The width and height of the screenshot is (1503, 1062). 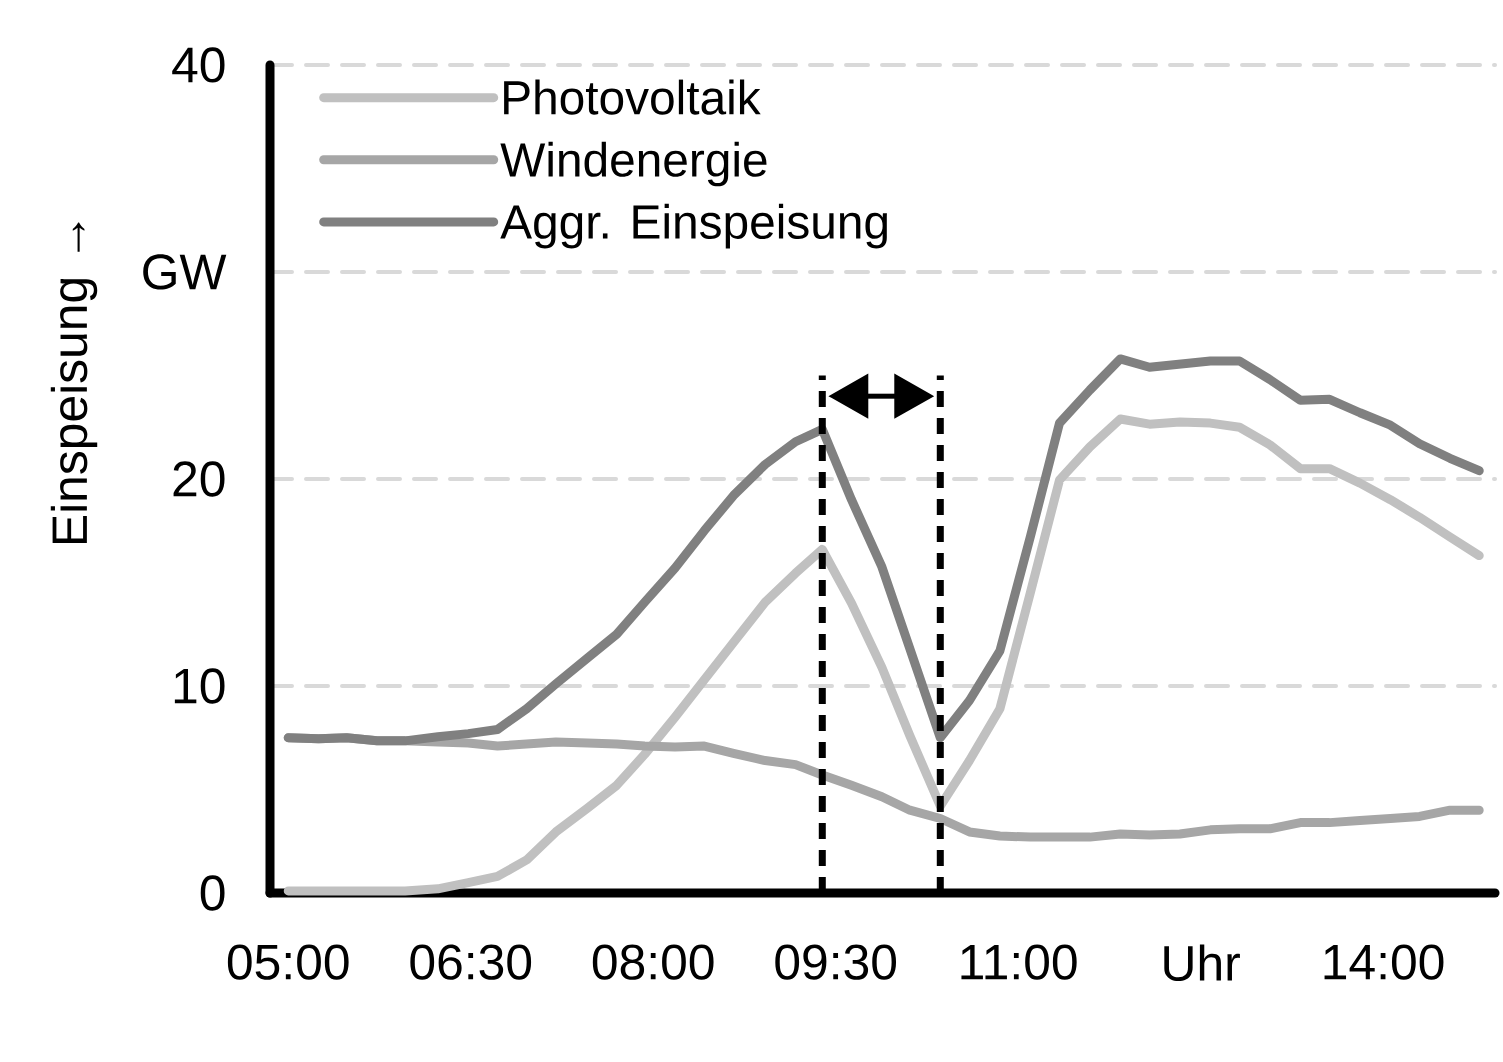 What do you see at coordinates (653, 962) in the screenshot?
I see `x-tick-label: 08:00` at bounding box center [653, 962].